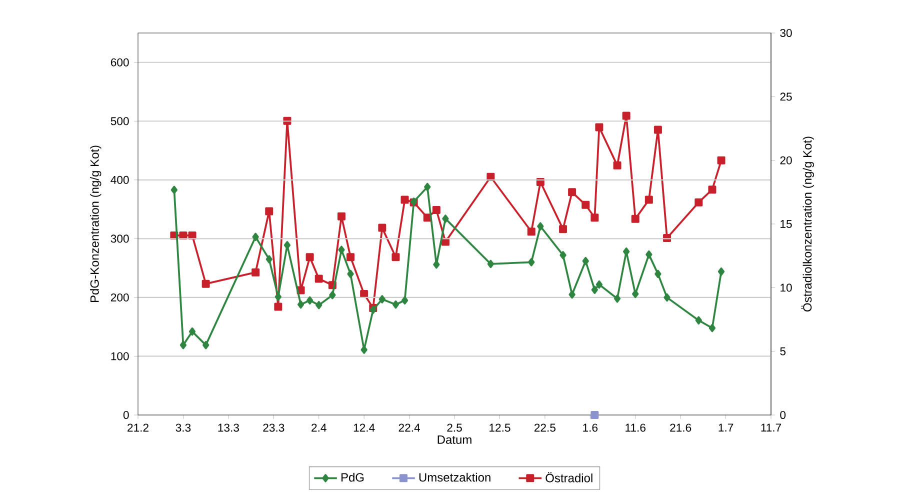  Describe the element at coordinates (786, 96) in the screenshot. I see `y2-tick-label: 25` at that location.